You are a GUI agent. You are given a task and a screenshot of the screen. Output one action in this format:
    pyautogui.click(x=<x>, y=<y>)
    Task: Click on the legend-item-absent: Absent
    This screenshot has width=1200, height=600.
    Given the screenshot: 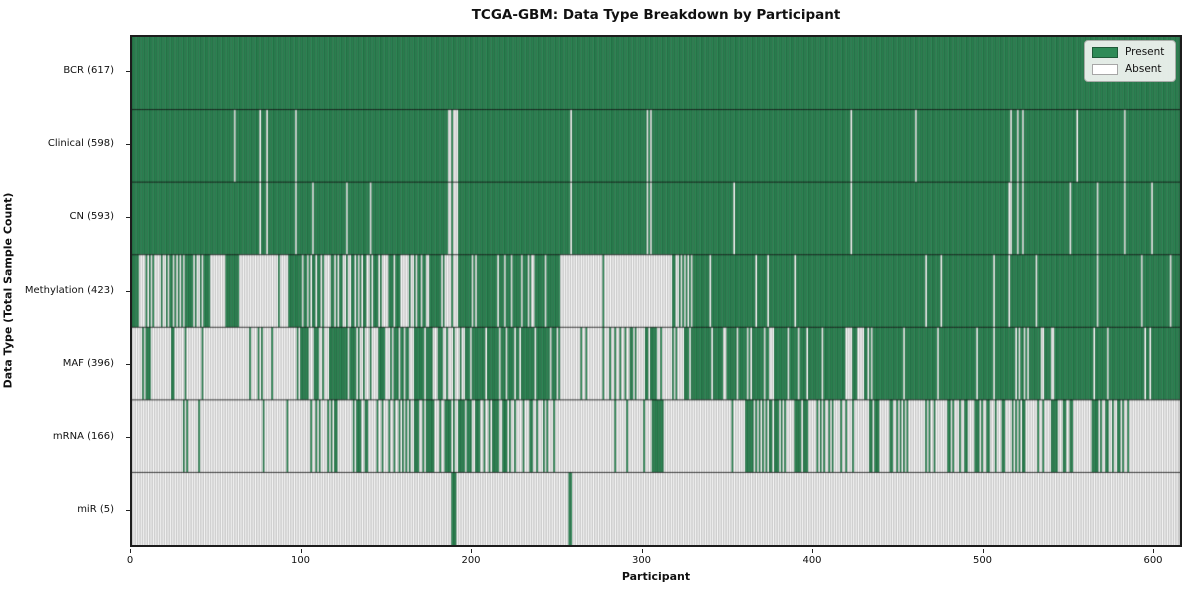 What is the action you would take?
    pyautogui.click(x=1129, y=69)
    